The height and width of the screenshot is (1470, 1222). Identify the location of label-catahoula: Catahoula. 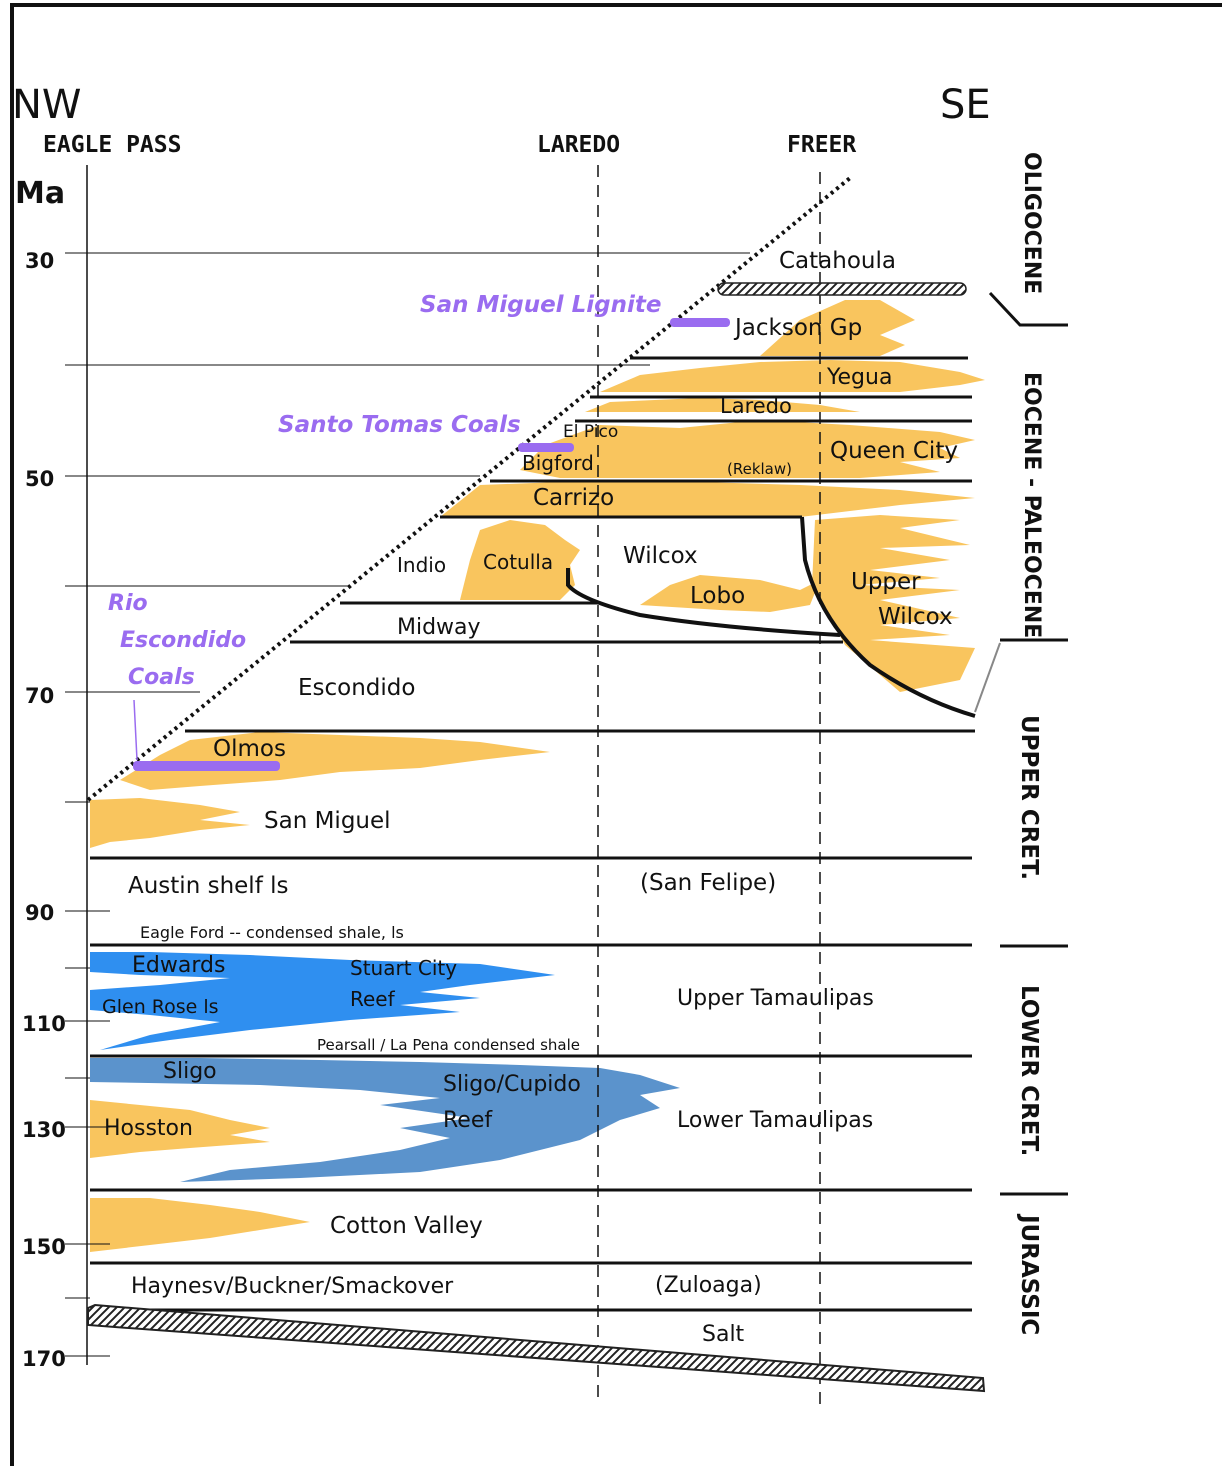
(837, 261).